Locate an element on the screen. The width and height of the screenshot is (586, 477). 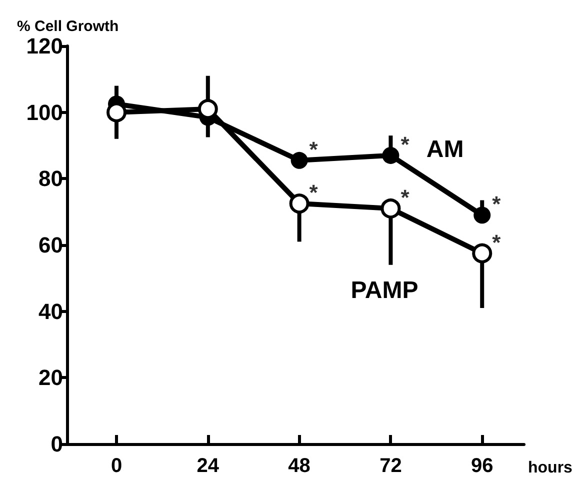
series-label: AM is located at coordinates (445, 149).